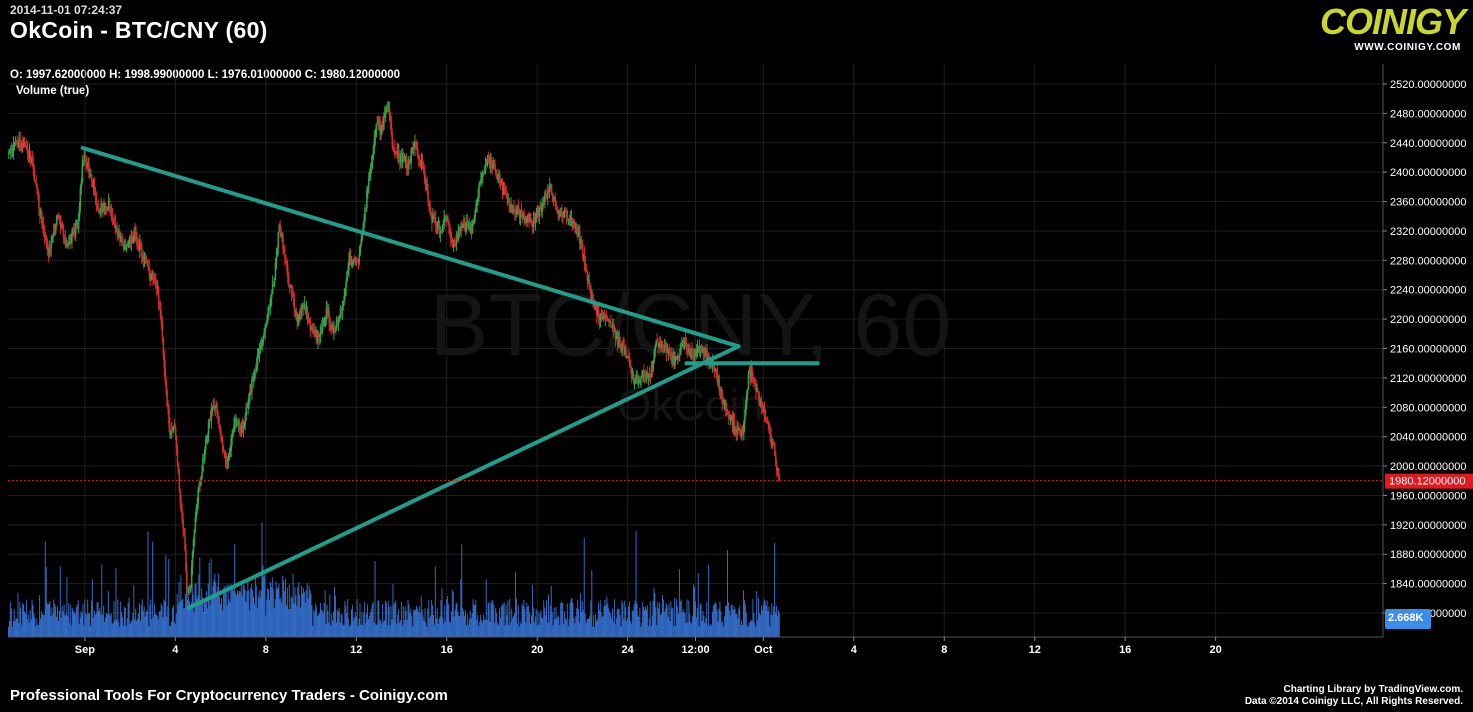  What do you see at coordinates (1373, 689) in the screenshot?
I see `credit-tradingview: Charting Library by TradingView.com.` at bounding box center [1373, 689].